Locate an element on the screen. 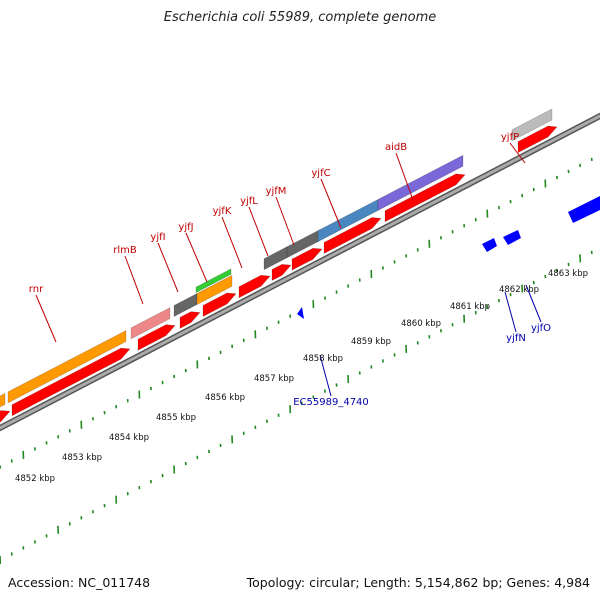 This screenshot has width=600, height=600. kbp-label: 4857 kbp is located at coordinates (274, 379).